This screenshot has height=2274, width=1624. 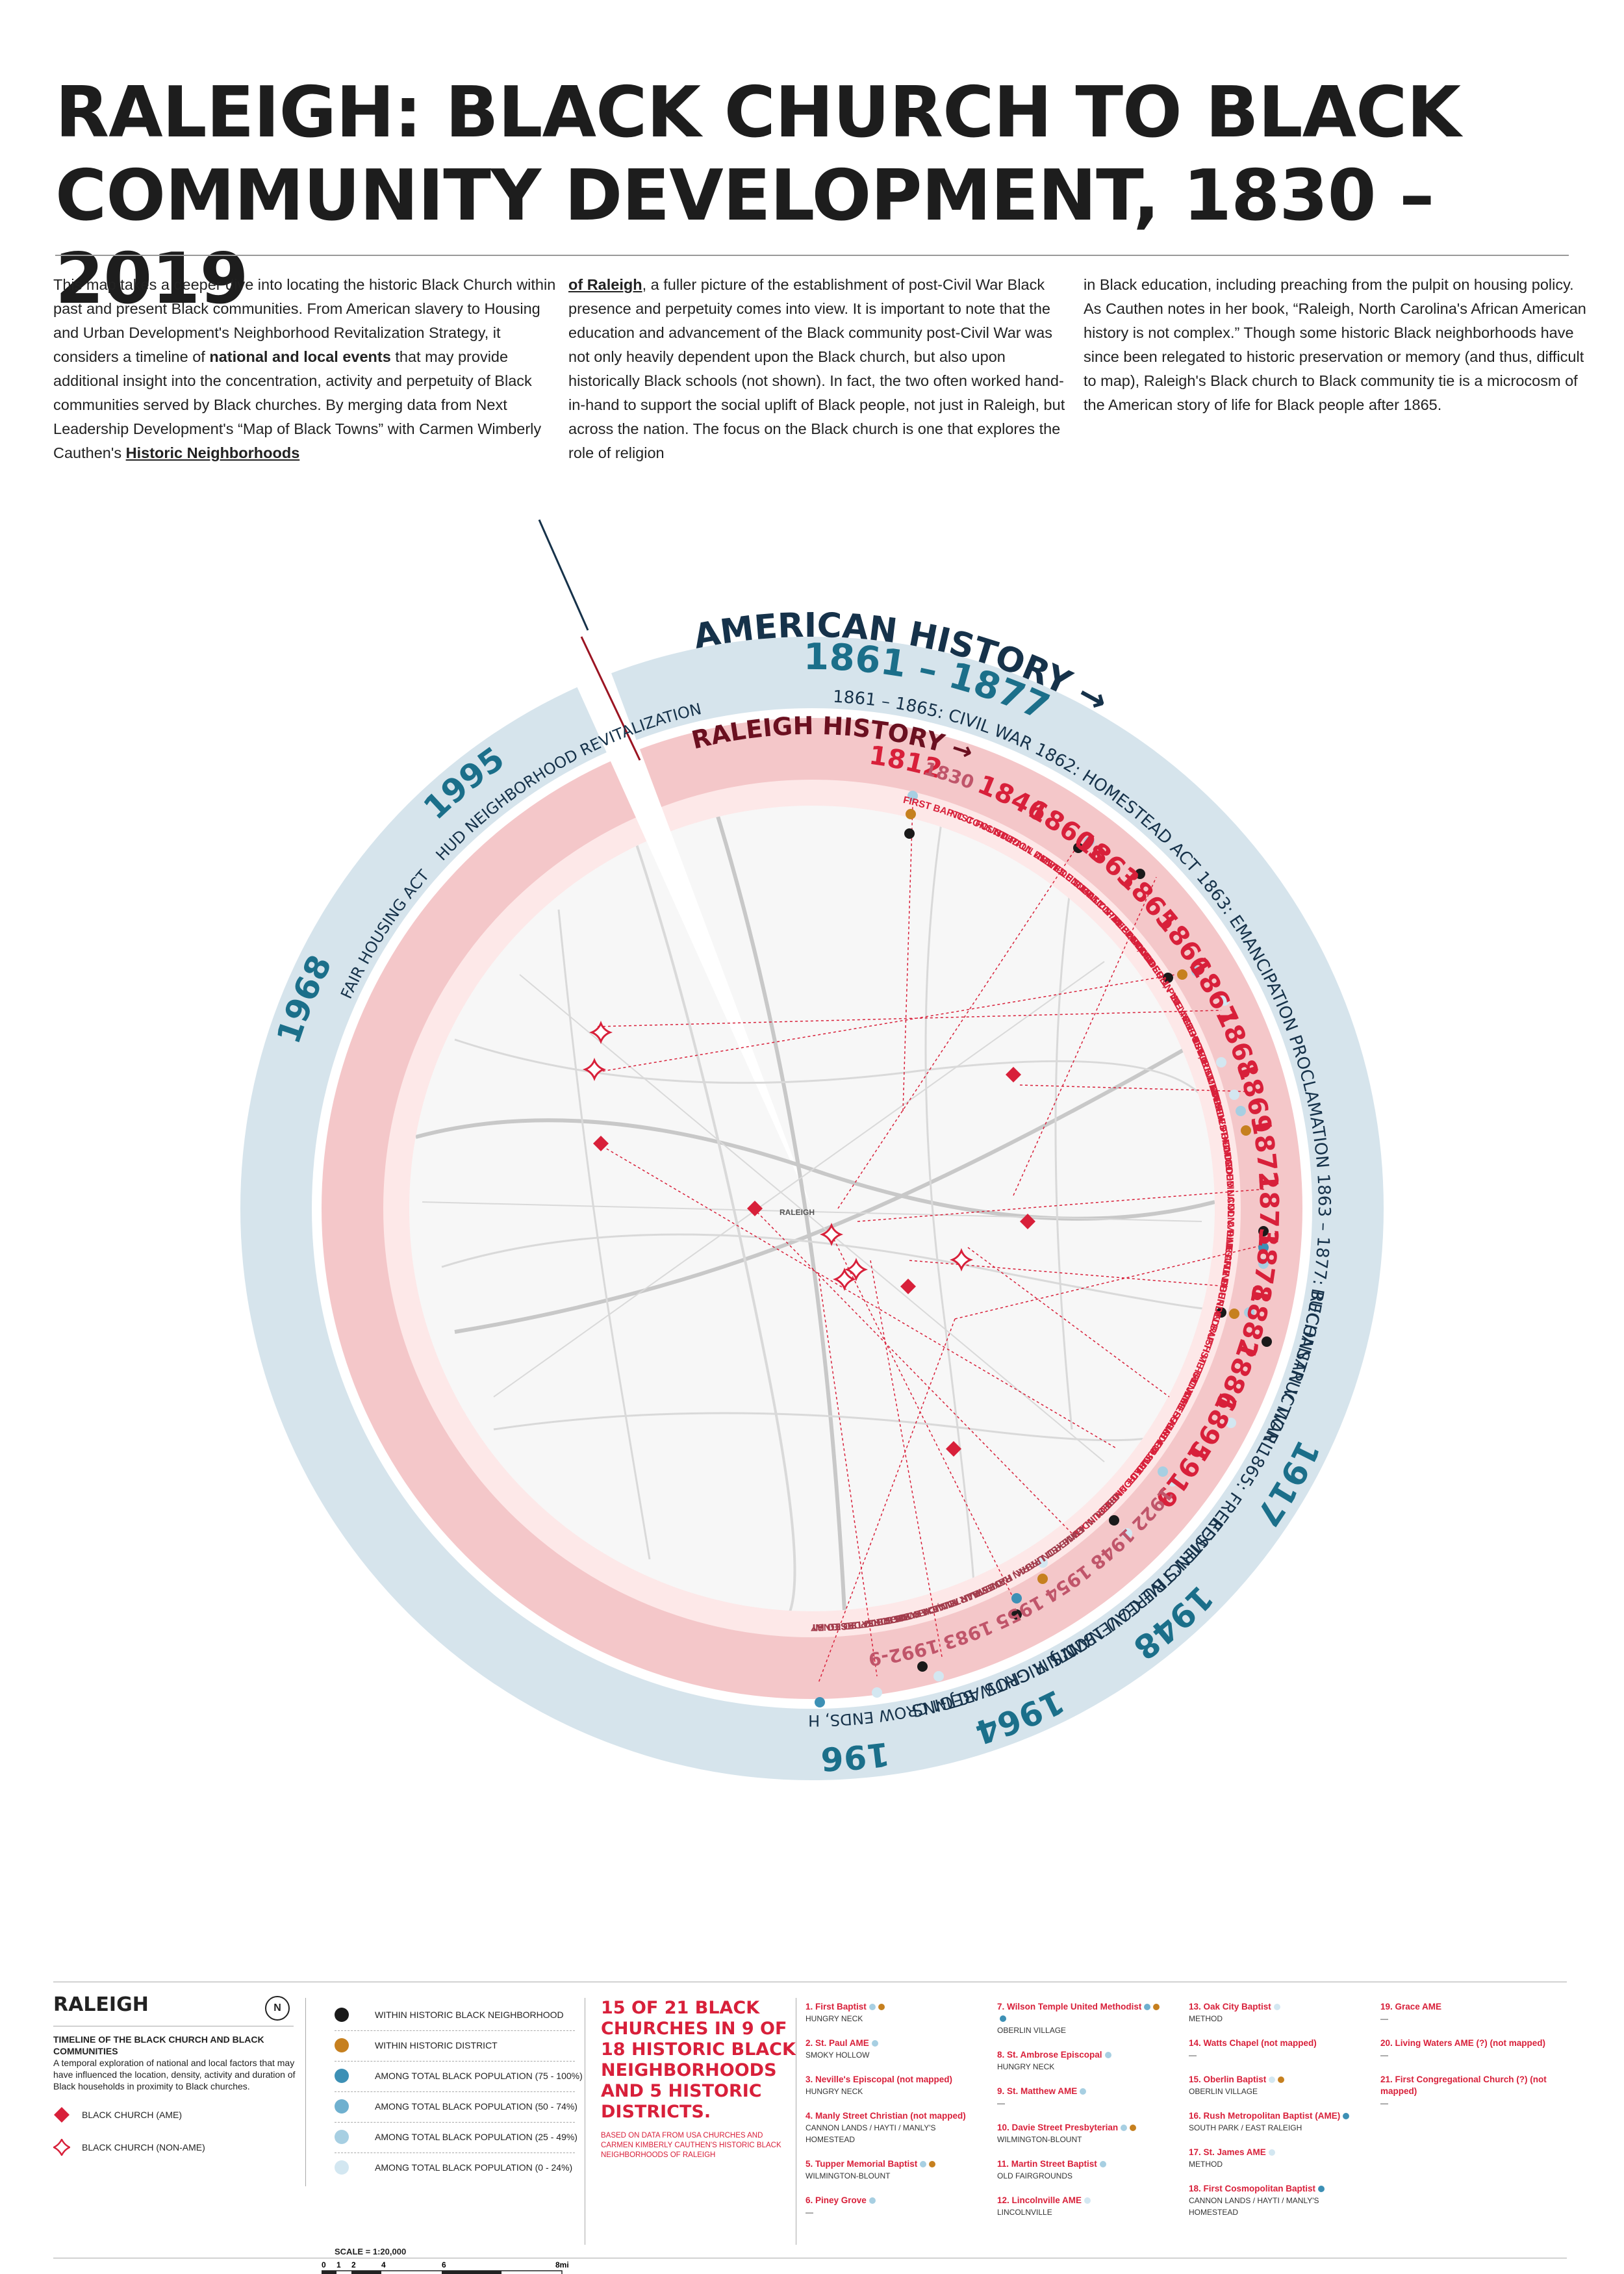 I want to click on hollow-star-diamond-icon, so click(x=61, y=2147).